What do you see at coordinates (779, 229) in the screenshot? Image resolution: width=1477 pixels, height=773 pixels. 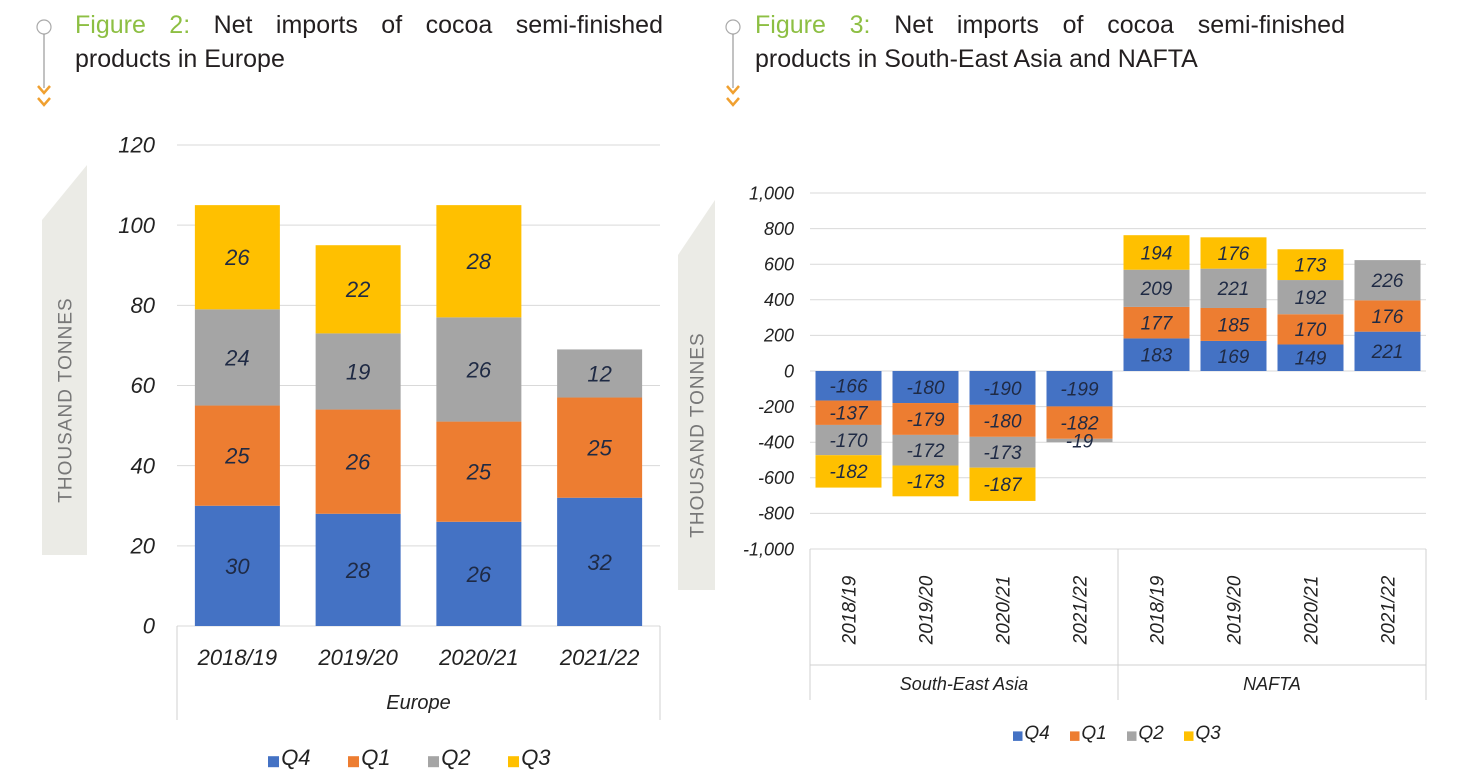 I see `y-tick-label: 800` at bounding box center [779, 229].